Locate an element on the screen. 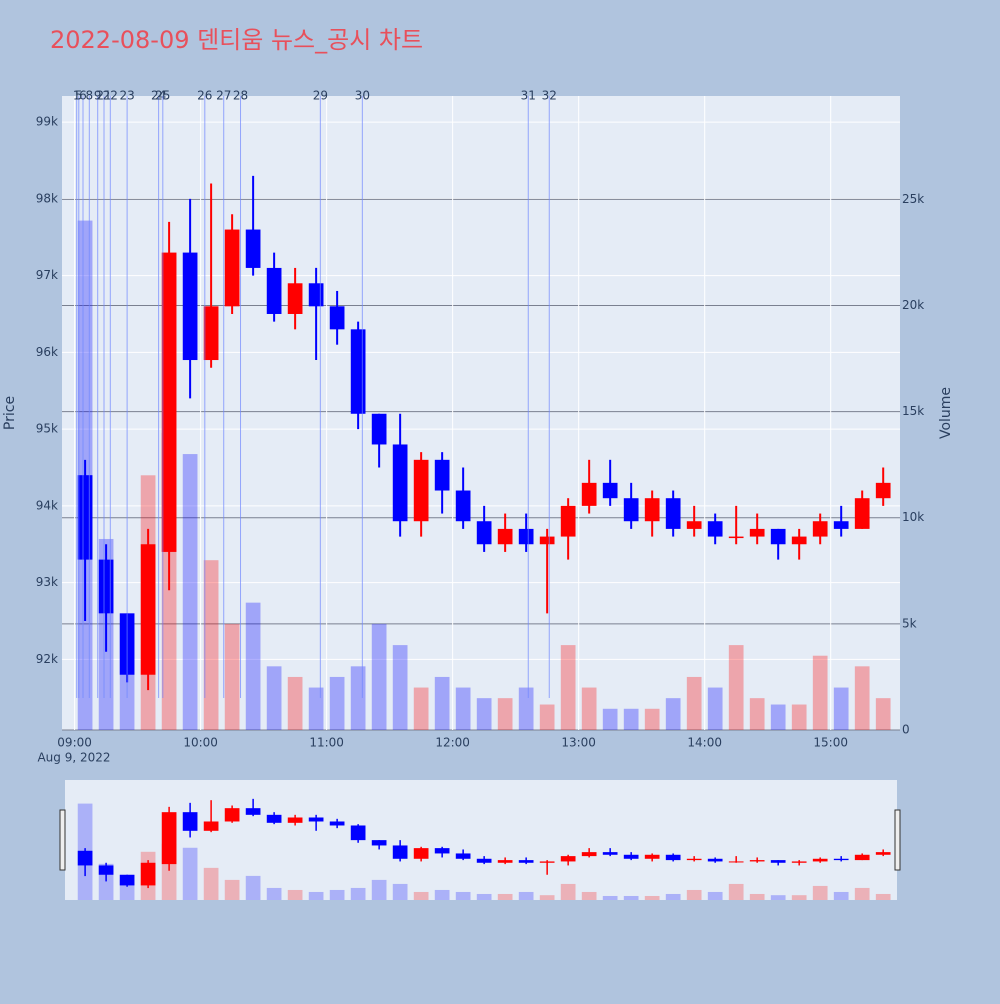 The image size is (1000, 1004). news-label: 5 is located at coordinates (79, 96).